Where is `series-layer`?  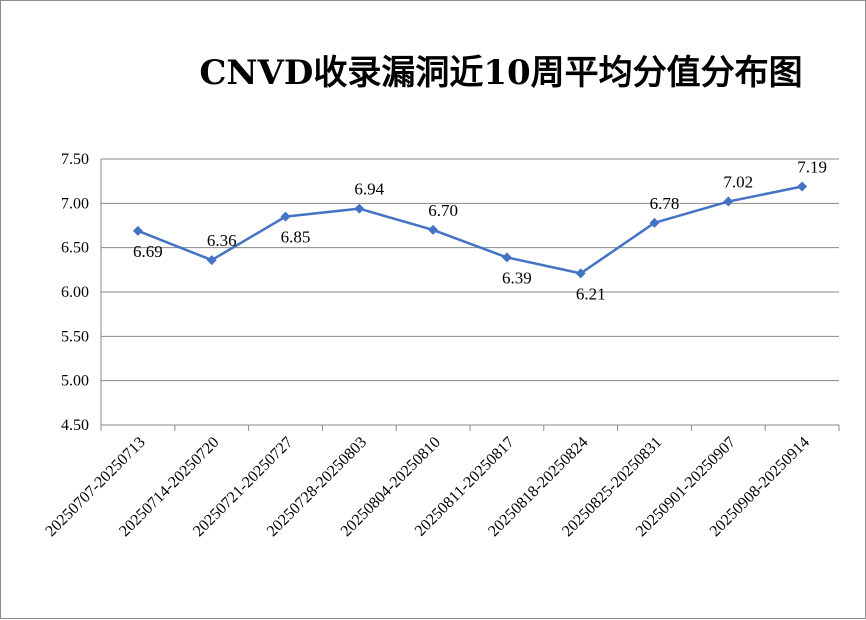 series-layer is located at coordinates (470, 230).